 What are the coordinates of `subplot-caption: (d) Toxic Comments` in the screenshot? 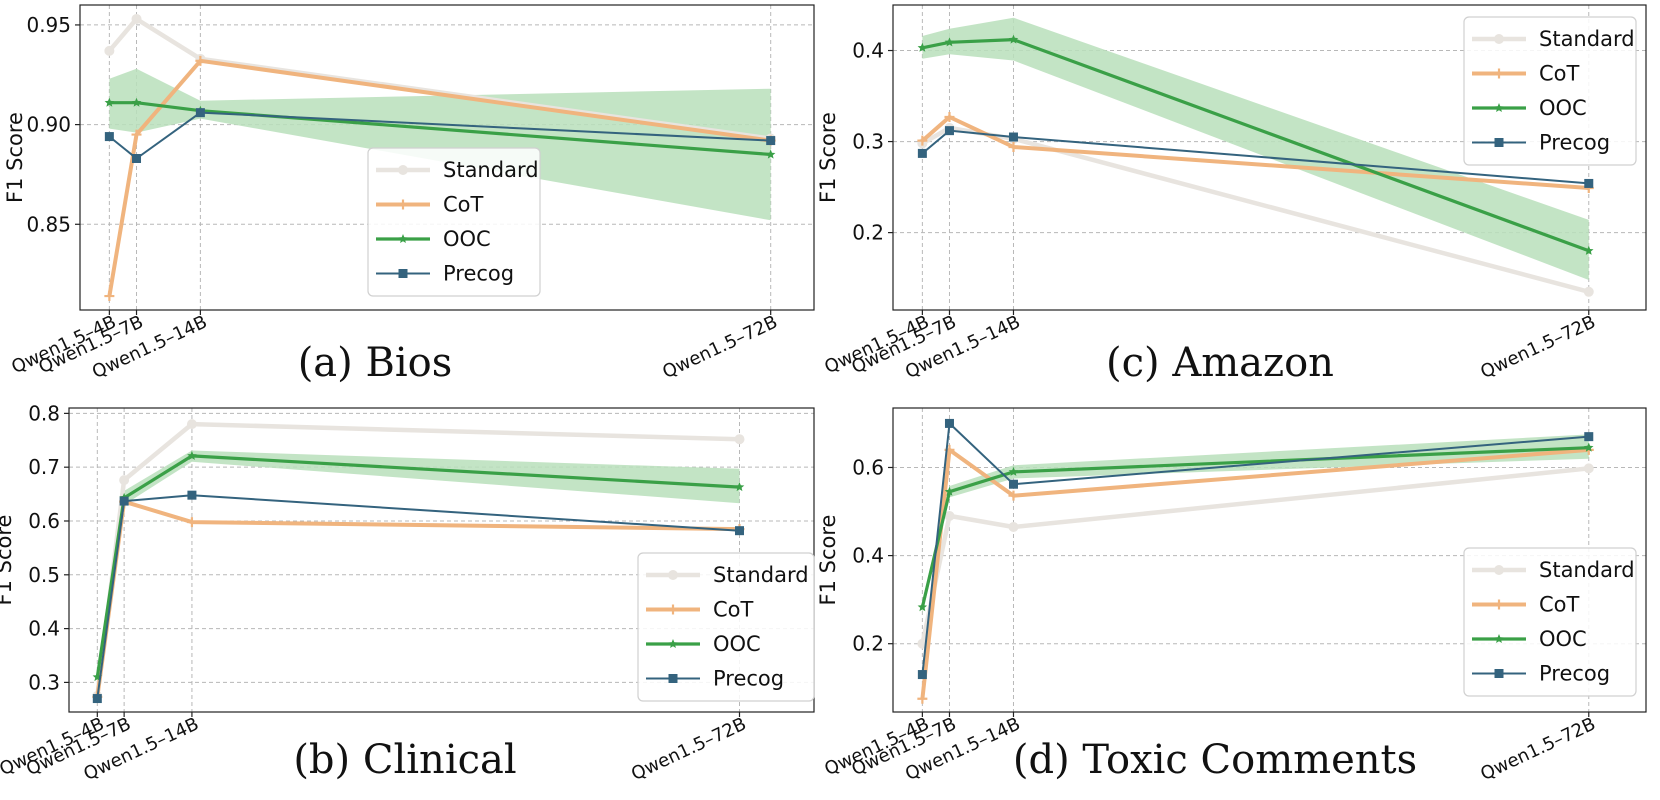 It's located at (1215, 760).